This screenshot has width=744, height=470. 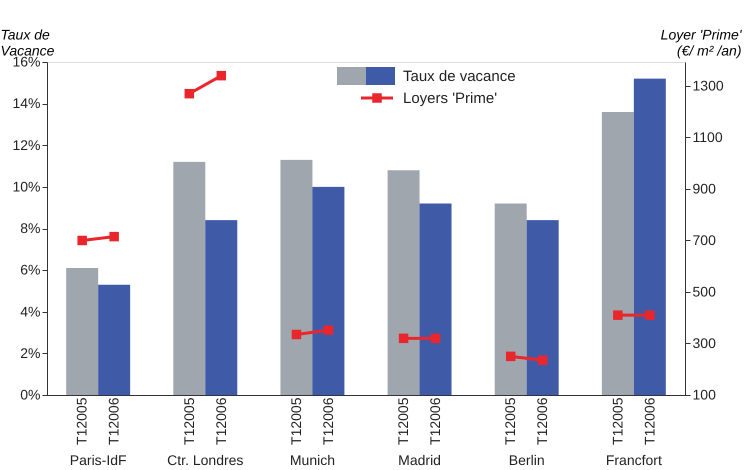 I want to click on y-tick-label: 14%, so click(x=26, y=103).